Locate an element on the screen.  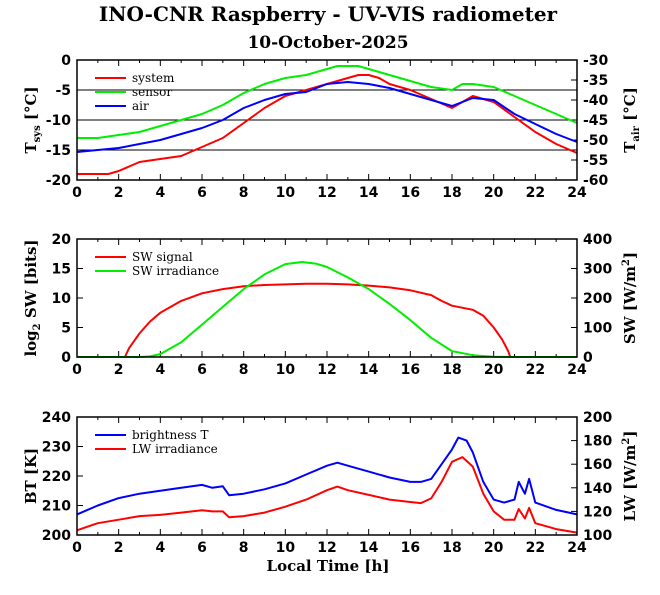
y2-tick-label: -40 is located at coordinates (596, 101).